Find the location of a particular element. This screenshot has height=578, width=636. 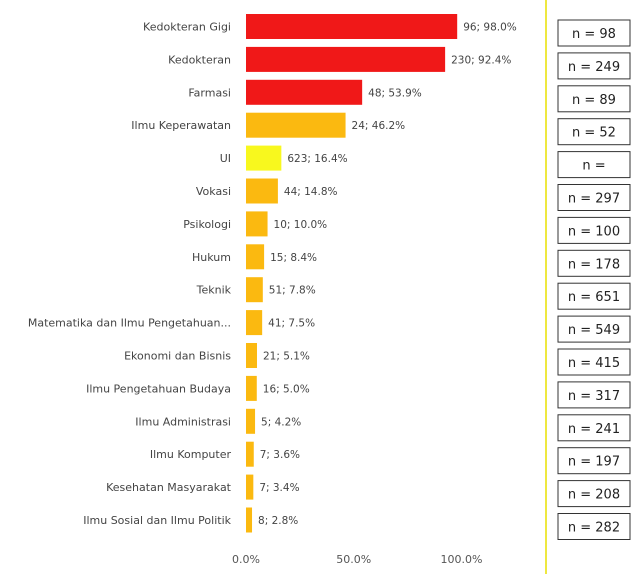

data-label: 7; 3.6% is located at coordinates (280, 455).